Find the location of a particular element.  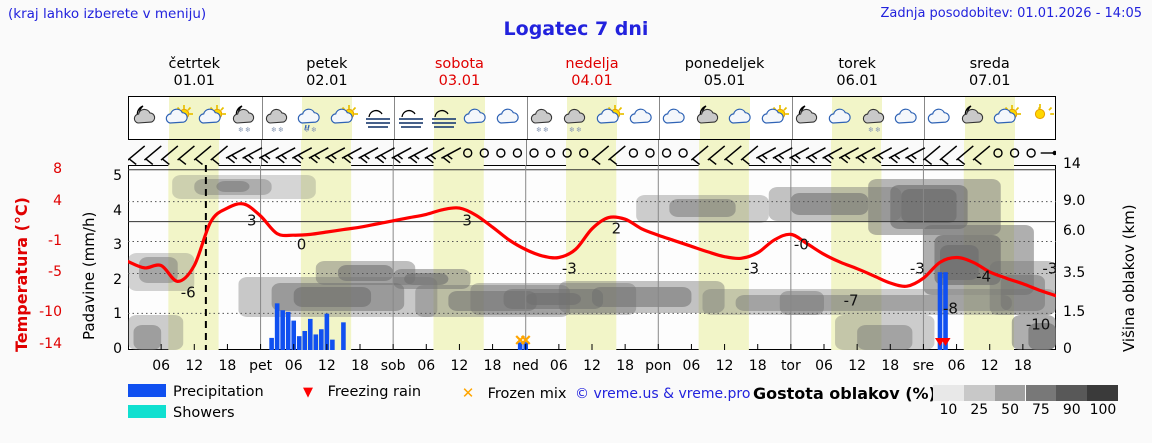

x-tick-9: 12 is located at coordinates (459, 366).